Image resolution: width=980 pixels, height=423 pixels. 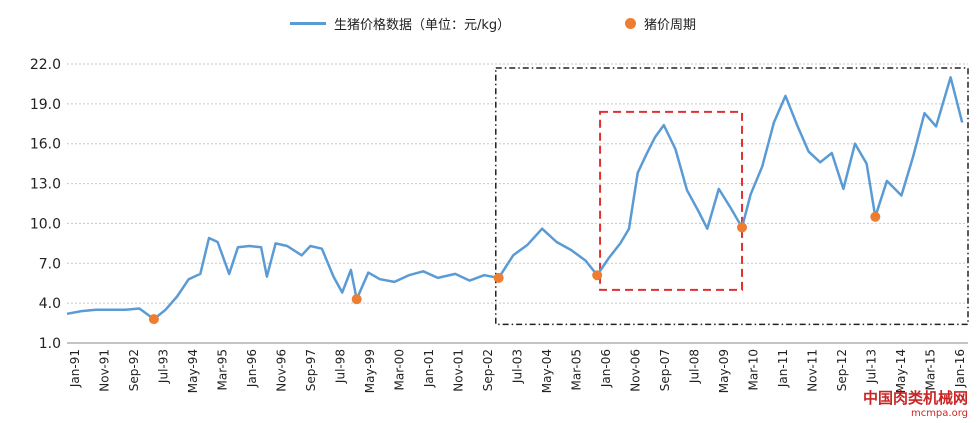 I want to click on x-tick-label: Jan-96, so click(x=252, y=368).